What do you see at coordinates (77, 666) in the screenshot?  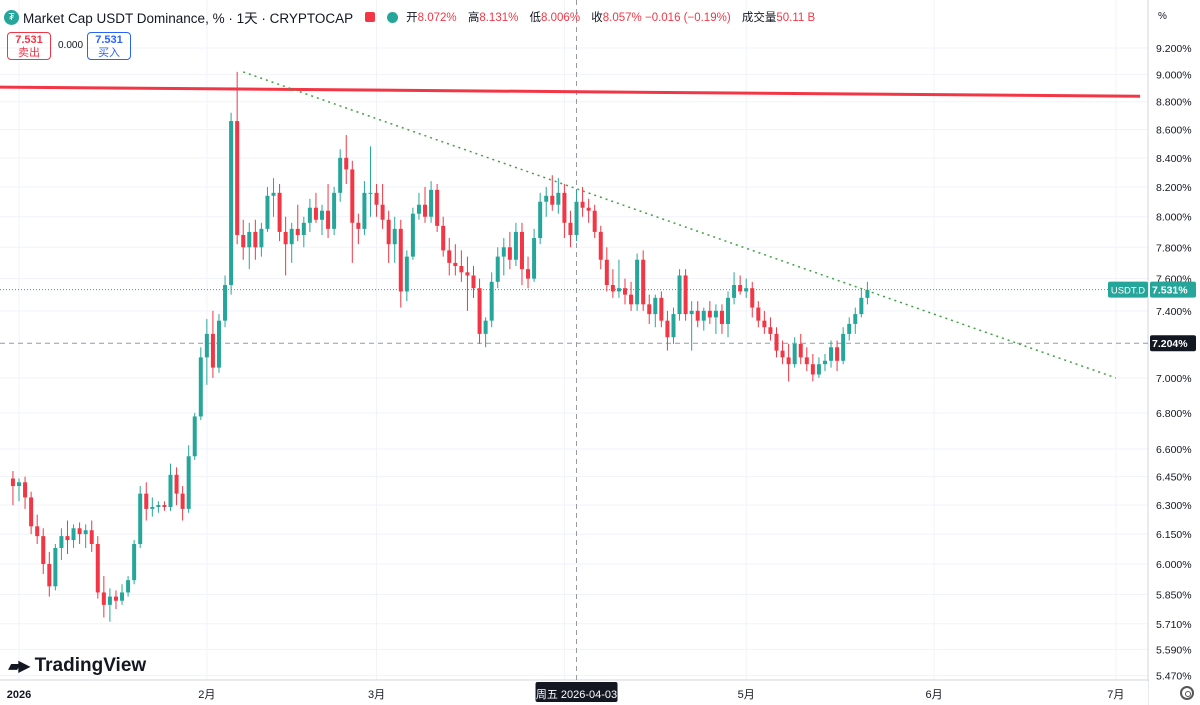 I see `tradingview-logo: ▰▶ TradingView` at bounding box center [77, 666].